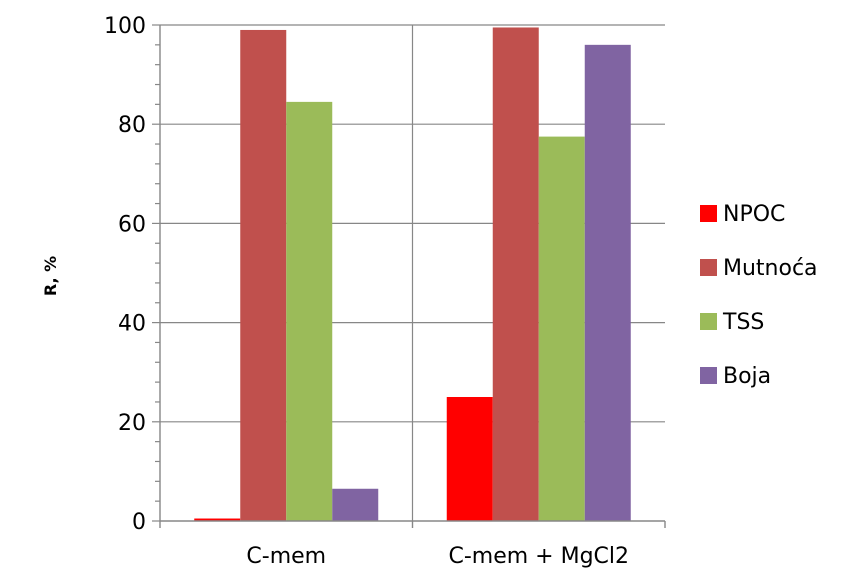 The width and height of the screenshot is (853, 578). I want to click on y-ticks-group: 0 20 40 60 80 100, so click(132, 274).